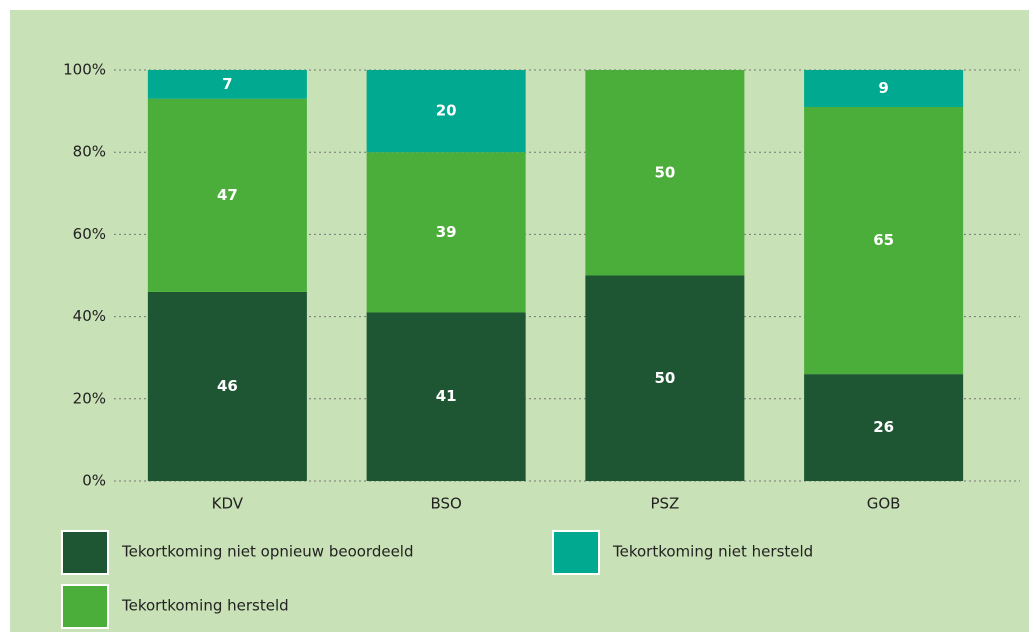 The height and width of the screenshot is (632, 1029). I want to click on y-tick-label: 0%, so click(94, 481).